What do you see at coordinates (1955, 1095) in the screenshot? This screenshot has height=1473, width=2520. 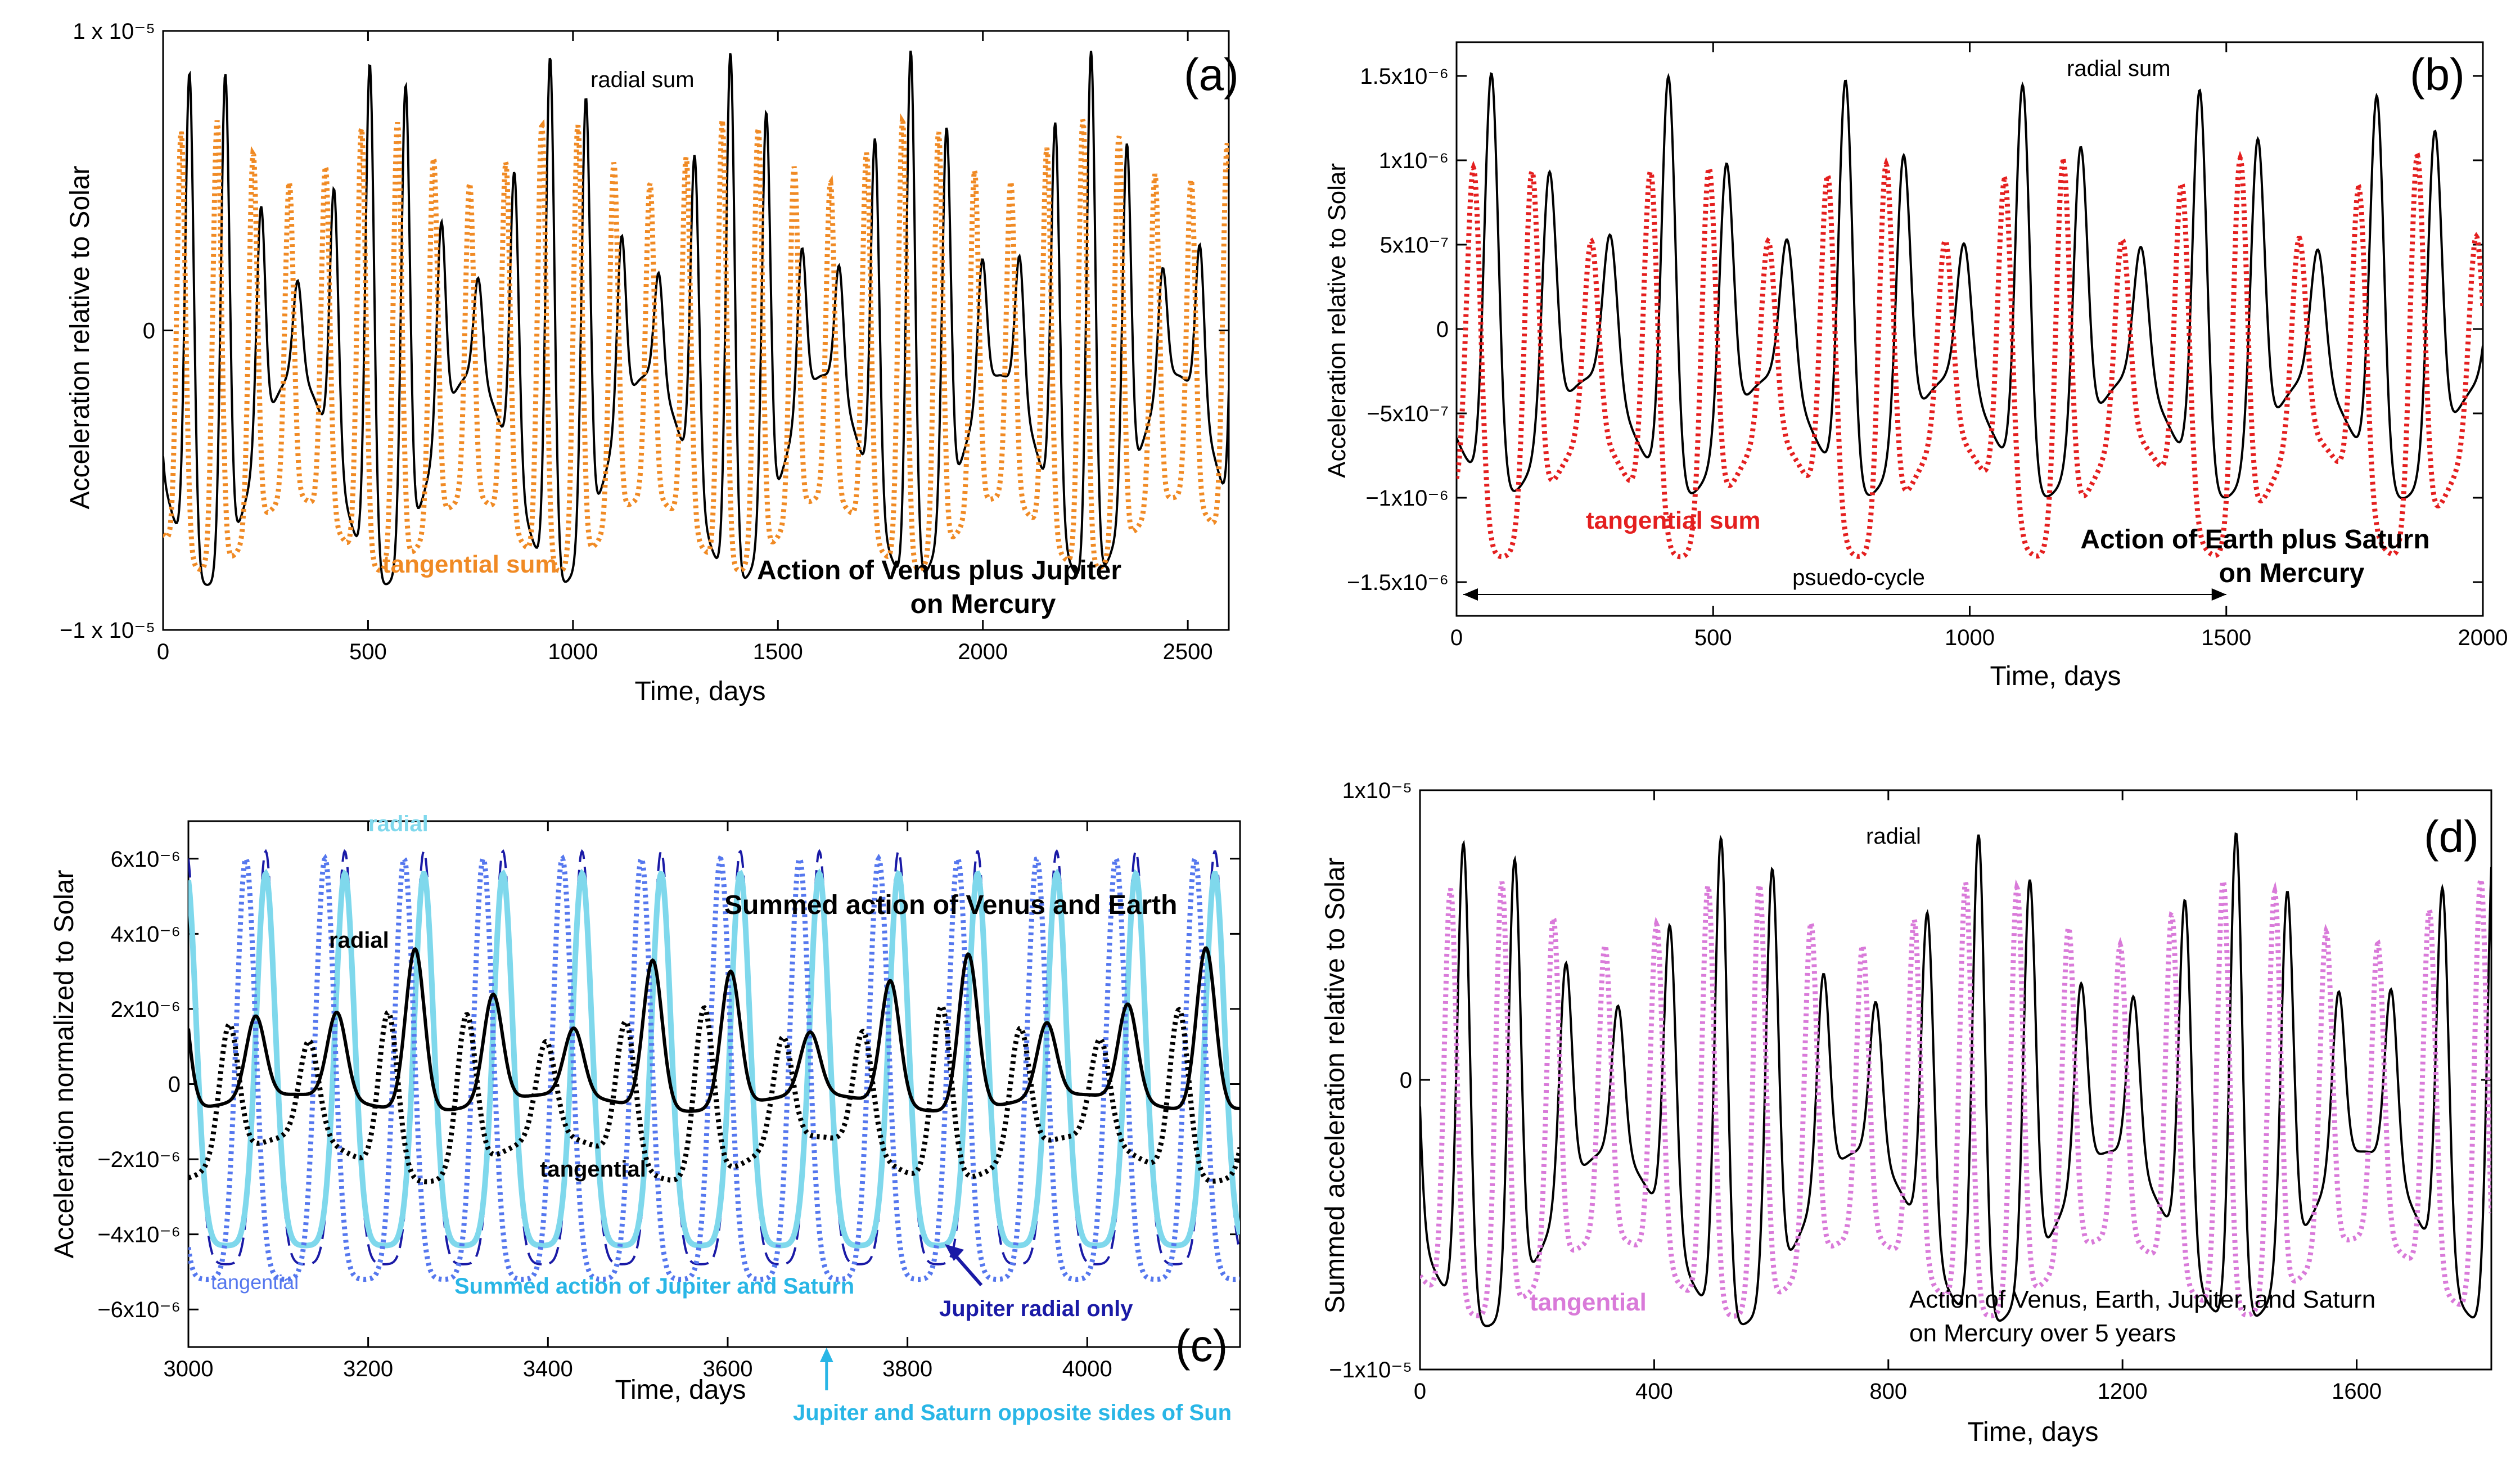 I see `series-tangential` at bounding box center [1955, 1095].